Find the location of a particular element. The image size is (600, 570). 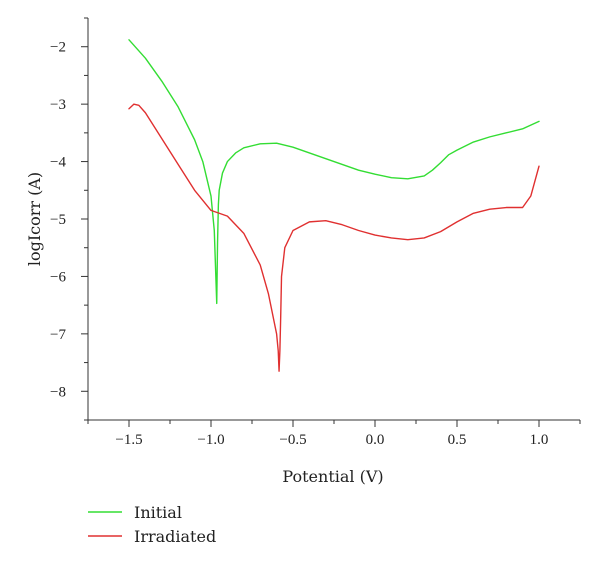

y-tick-label: −7 is located at coordinates (58, 335).